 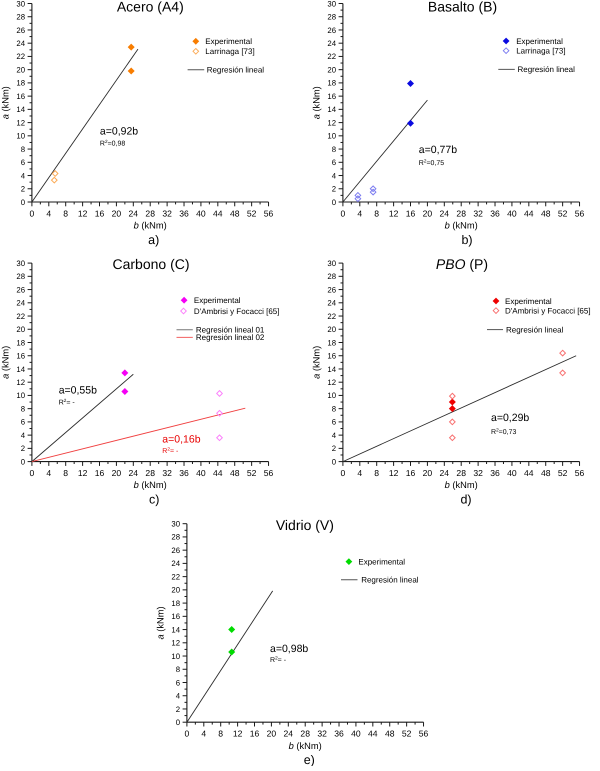 What do you see at coordinates (580, 473) in the screenshot?
I see `svg-text: 56` at bounding box center [580, 473].